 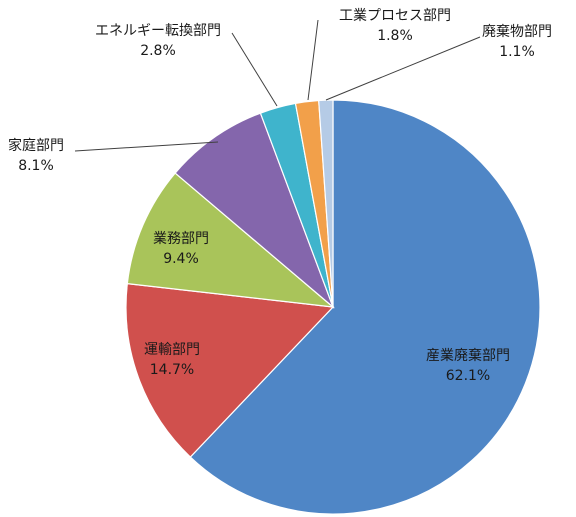 I want to click on slice-percent-label: 14.7%, so click(x=172, y=370).